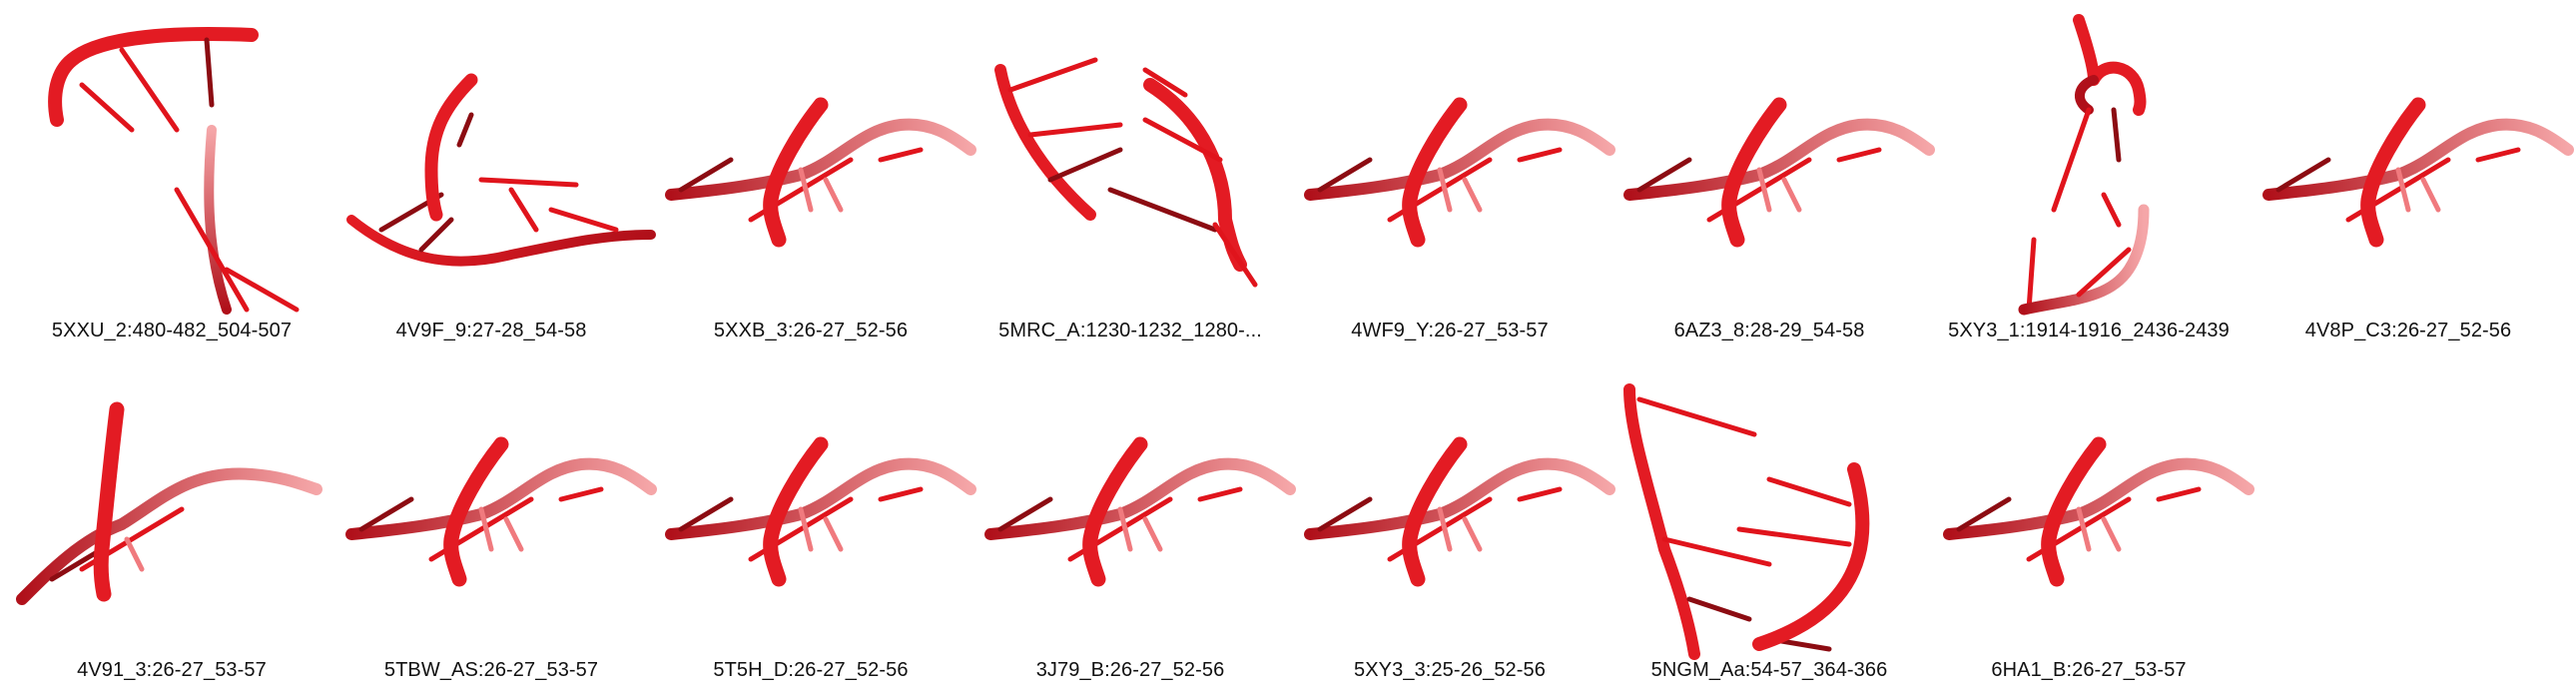 The height and width of the screenshot is (699, 2576). I want to click on structure-cell: 5NGM_Aa:54-57_364-366, so click(1770, 519).